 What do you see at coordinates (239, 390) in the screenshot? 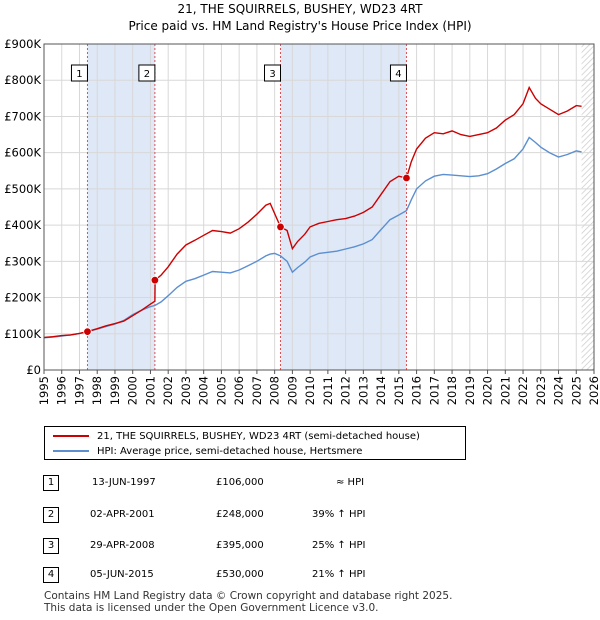
I see `x-tick-label-2006: 2006` at bounding box center [239, 390].